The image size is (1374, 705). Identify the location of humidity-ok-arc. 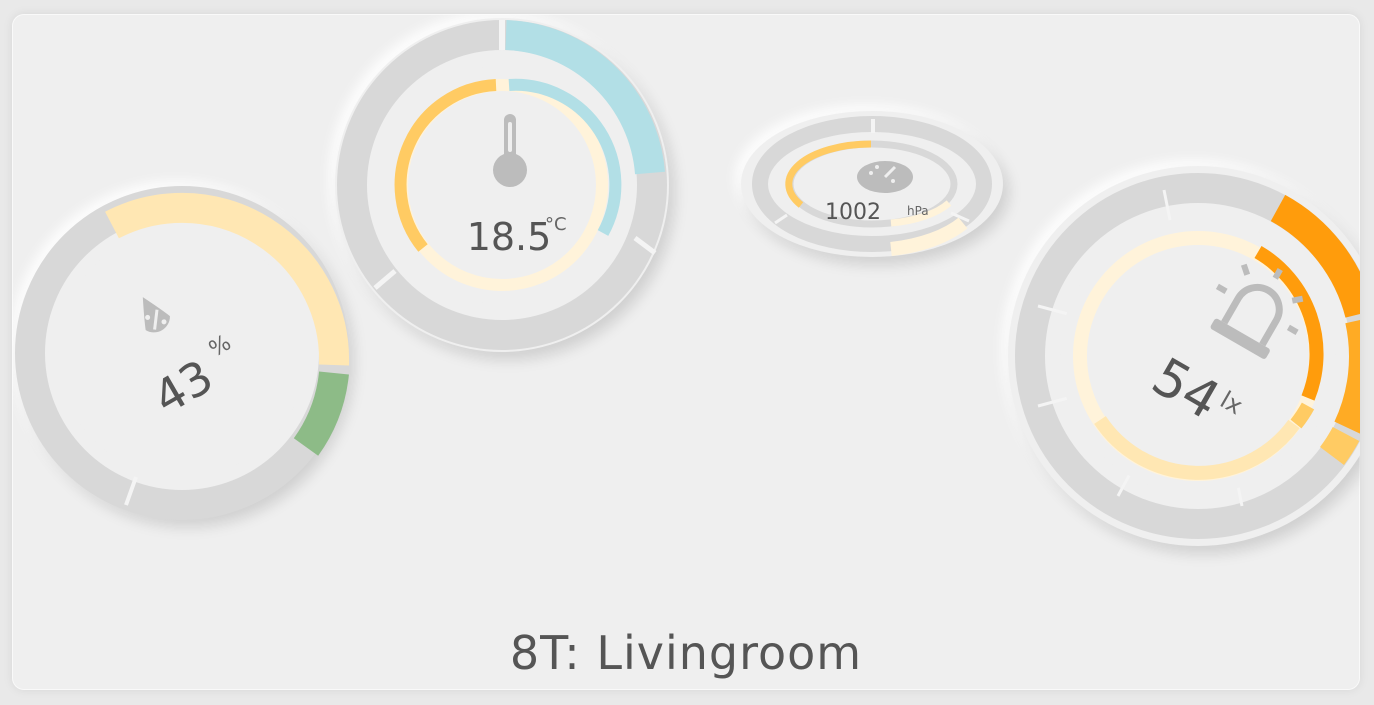
(227, 279).